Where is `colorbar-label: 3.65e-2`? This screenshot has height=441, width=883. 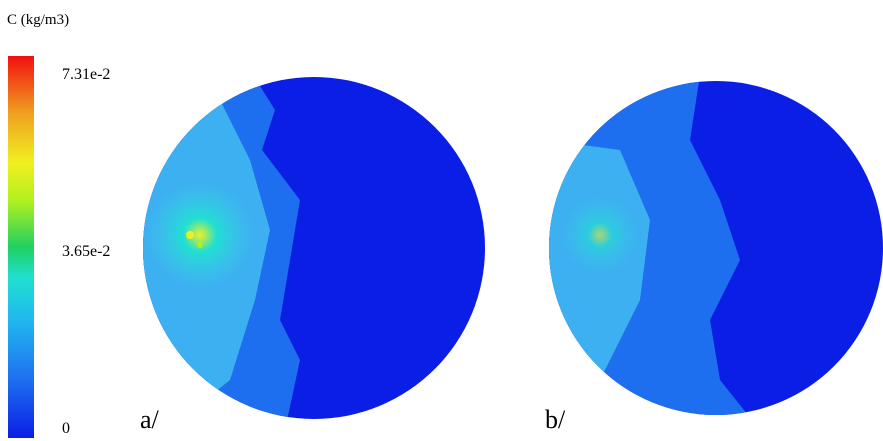
colorbar-label: 3.65e-2 is located at coordinates (86, 251).